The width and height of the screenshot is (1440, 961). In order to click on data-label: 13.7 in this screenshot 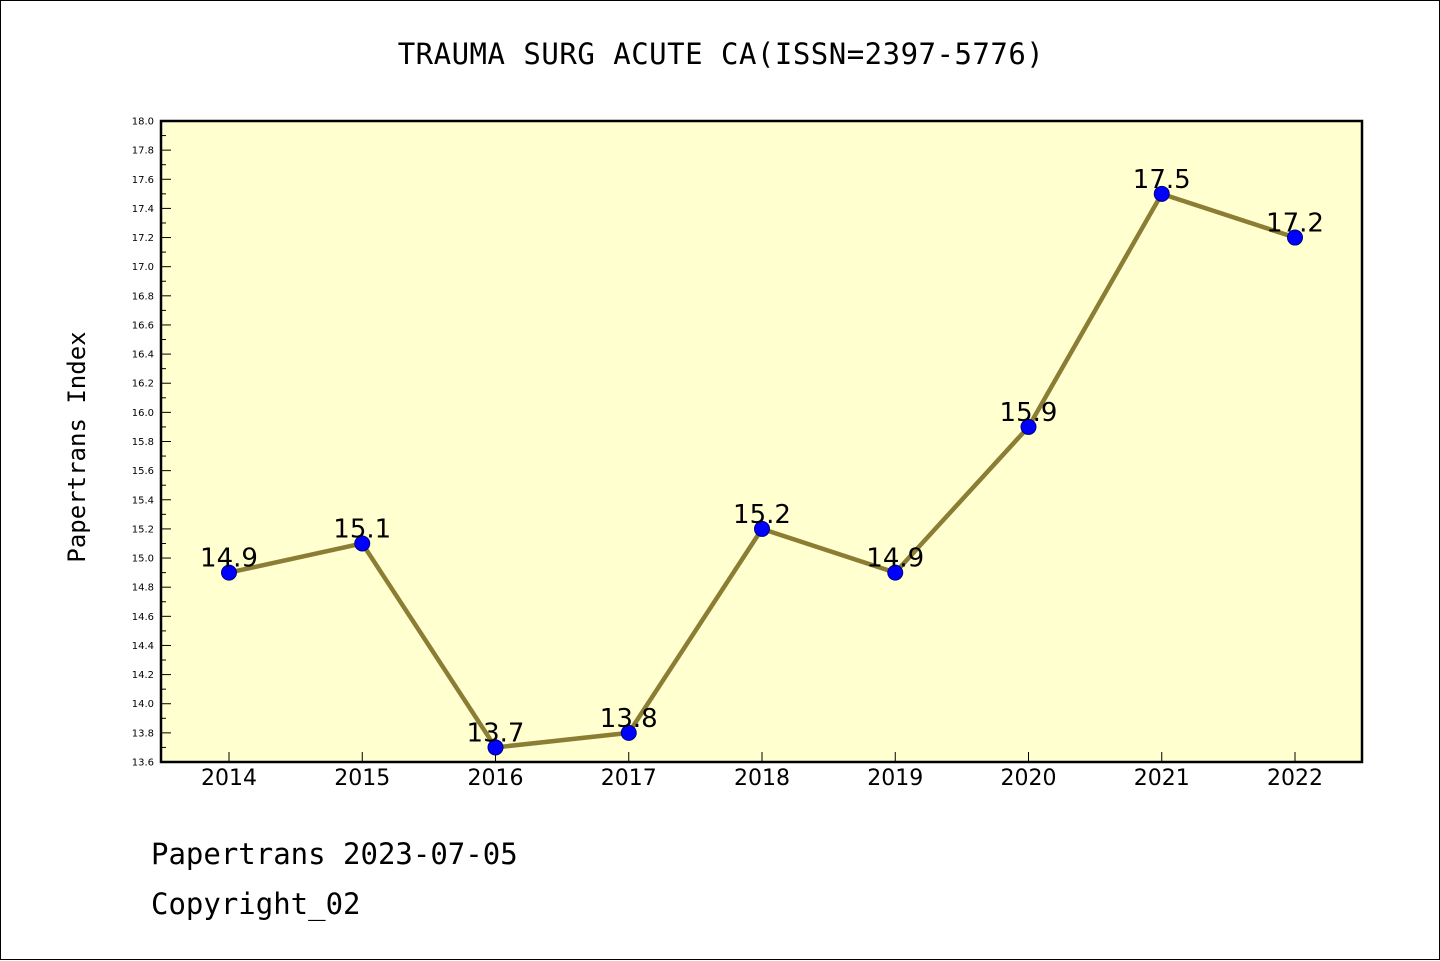, I will do `click(496, 733)`.